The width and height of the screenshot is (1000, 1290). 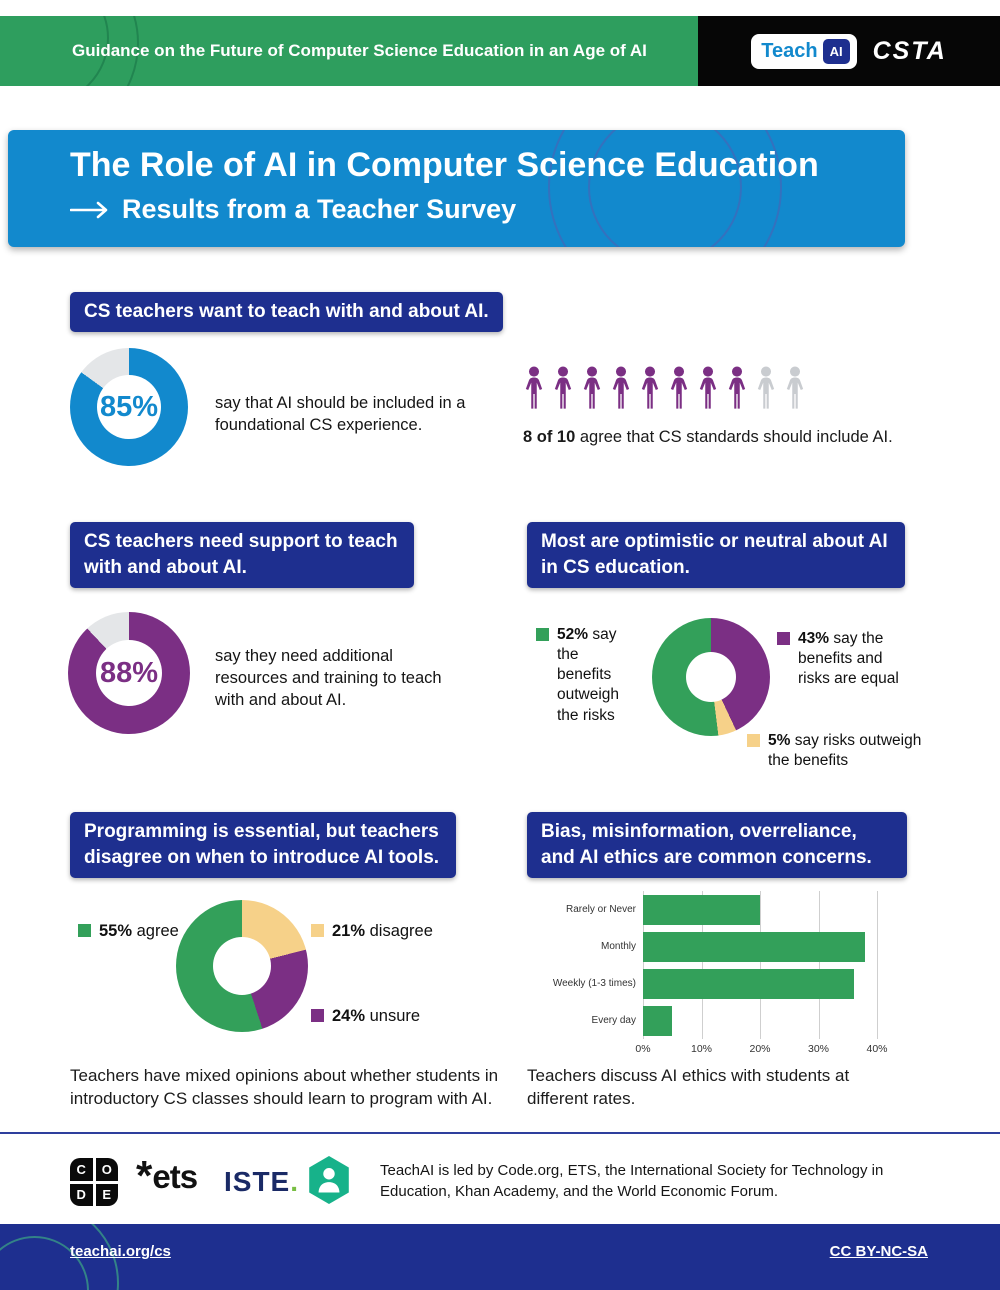 What do you see at coordinates (319, 209) in the screenshot?
I see `page-subtitle-text: Results from a Teacher Survey` at bounding box center [319, 209].